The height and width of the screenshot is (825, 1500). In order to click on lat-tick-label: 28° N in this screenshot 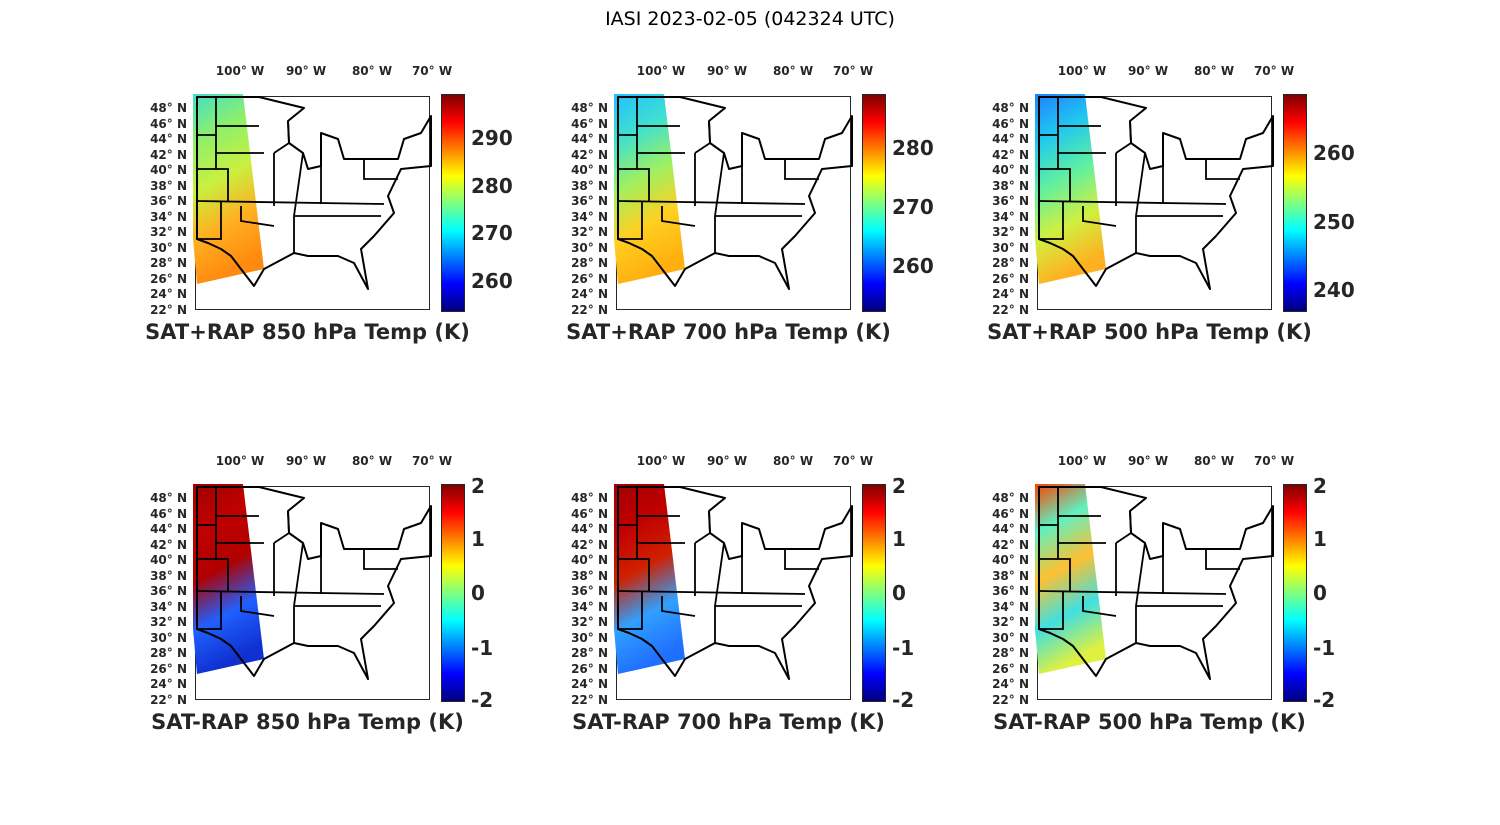, I will do `click(589, 653)`.